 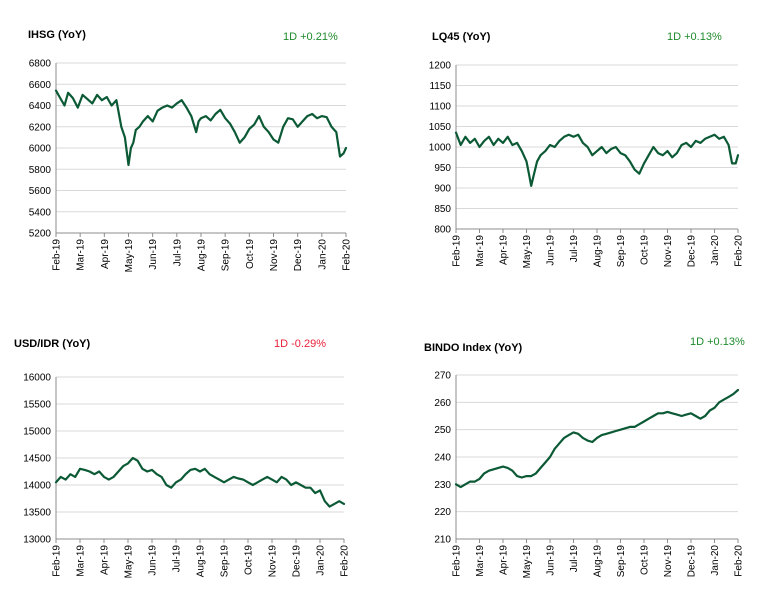 I want to click on y-tick-label: 6400, so click(x=40, y=106).